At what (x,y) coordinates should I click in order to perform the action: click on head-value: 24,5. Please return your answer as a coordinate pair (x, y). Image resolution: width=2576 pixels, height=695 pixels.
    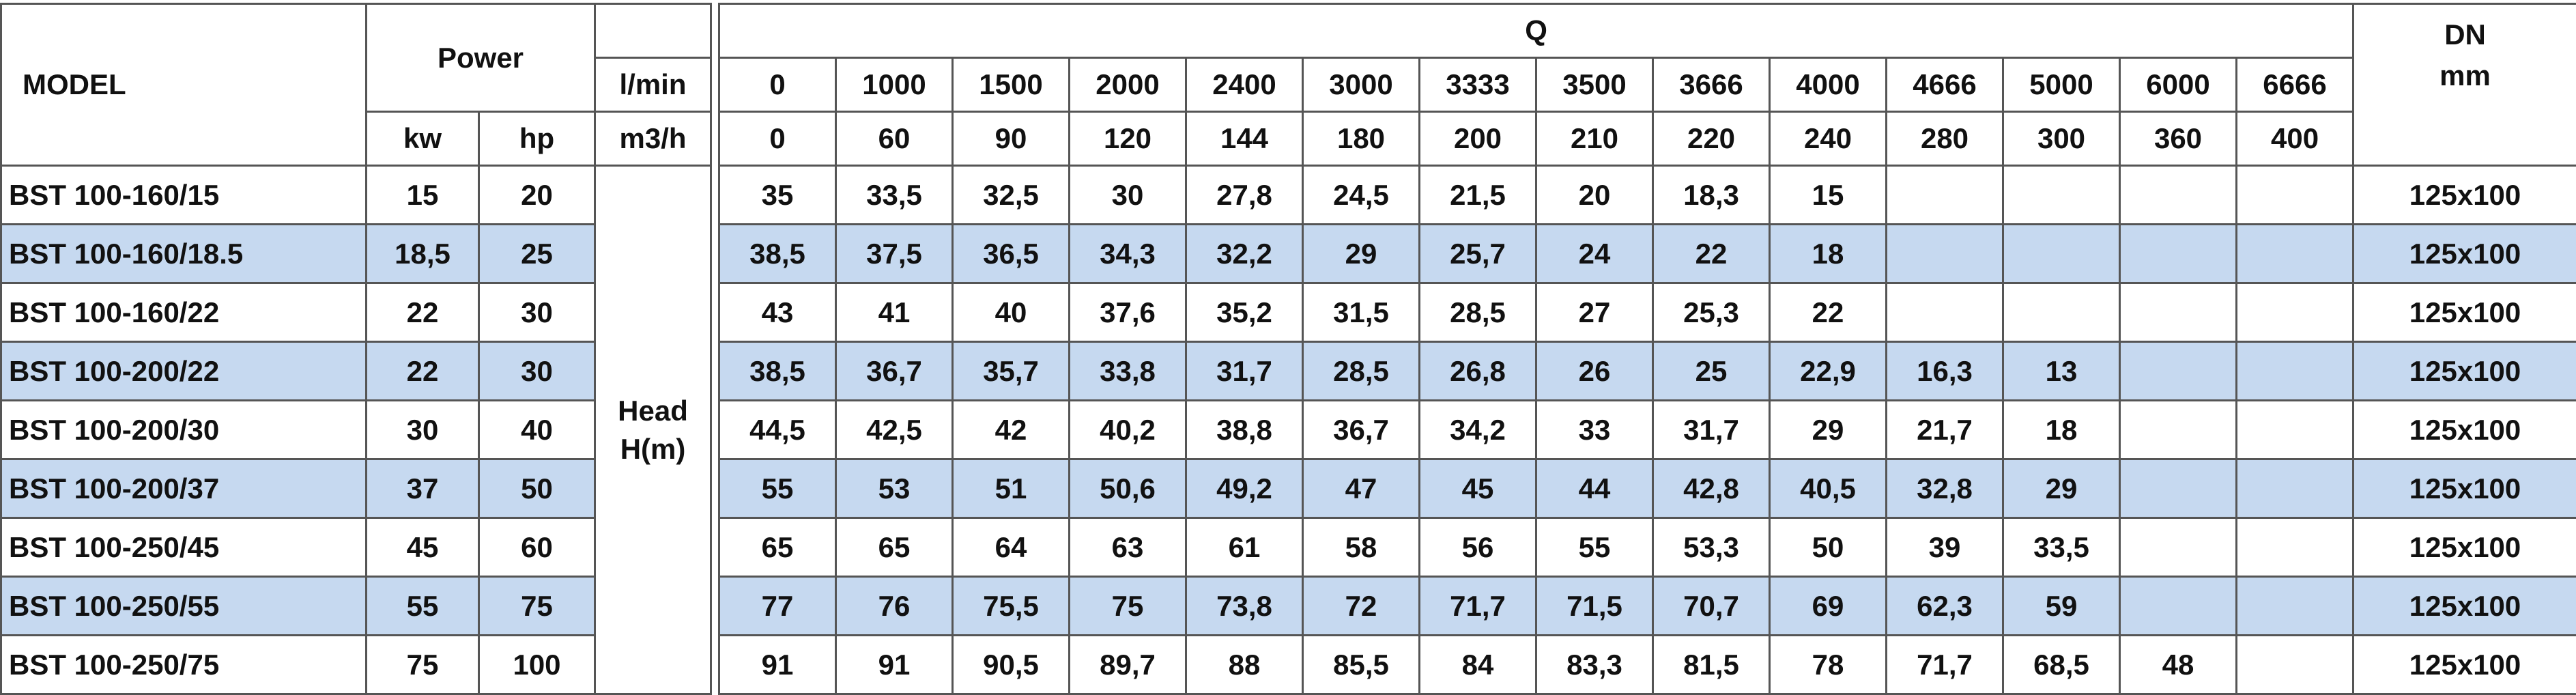
    Looking at the image, I should click on (1361, 195).